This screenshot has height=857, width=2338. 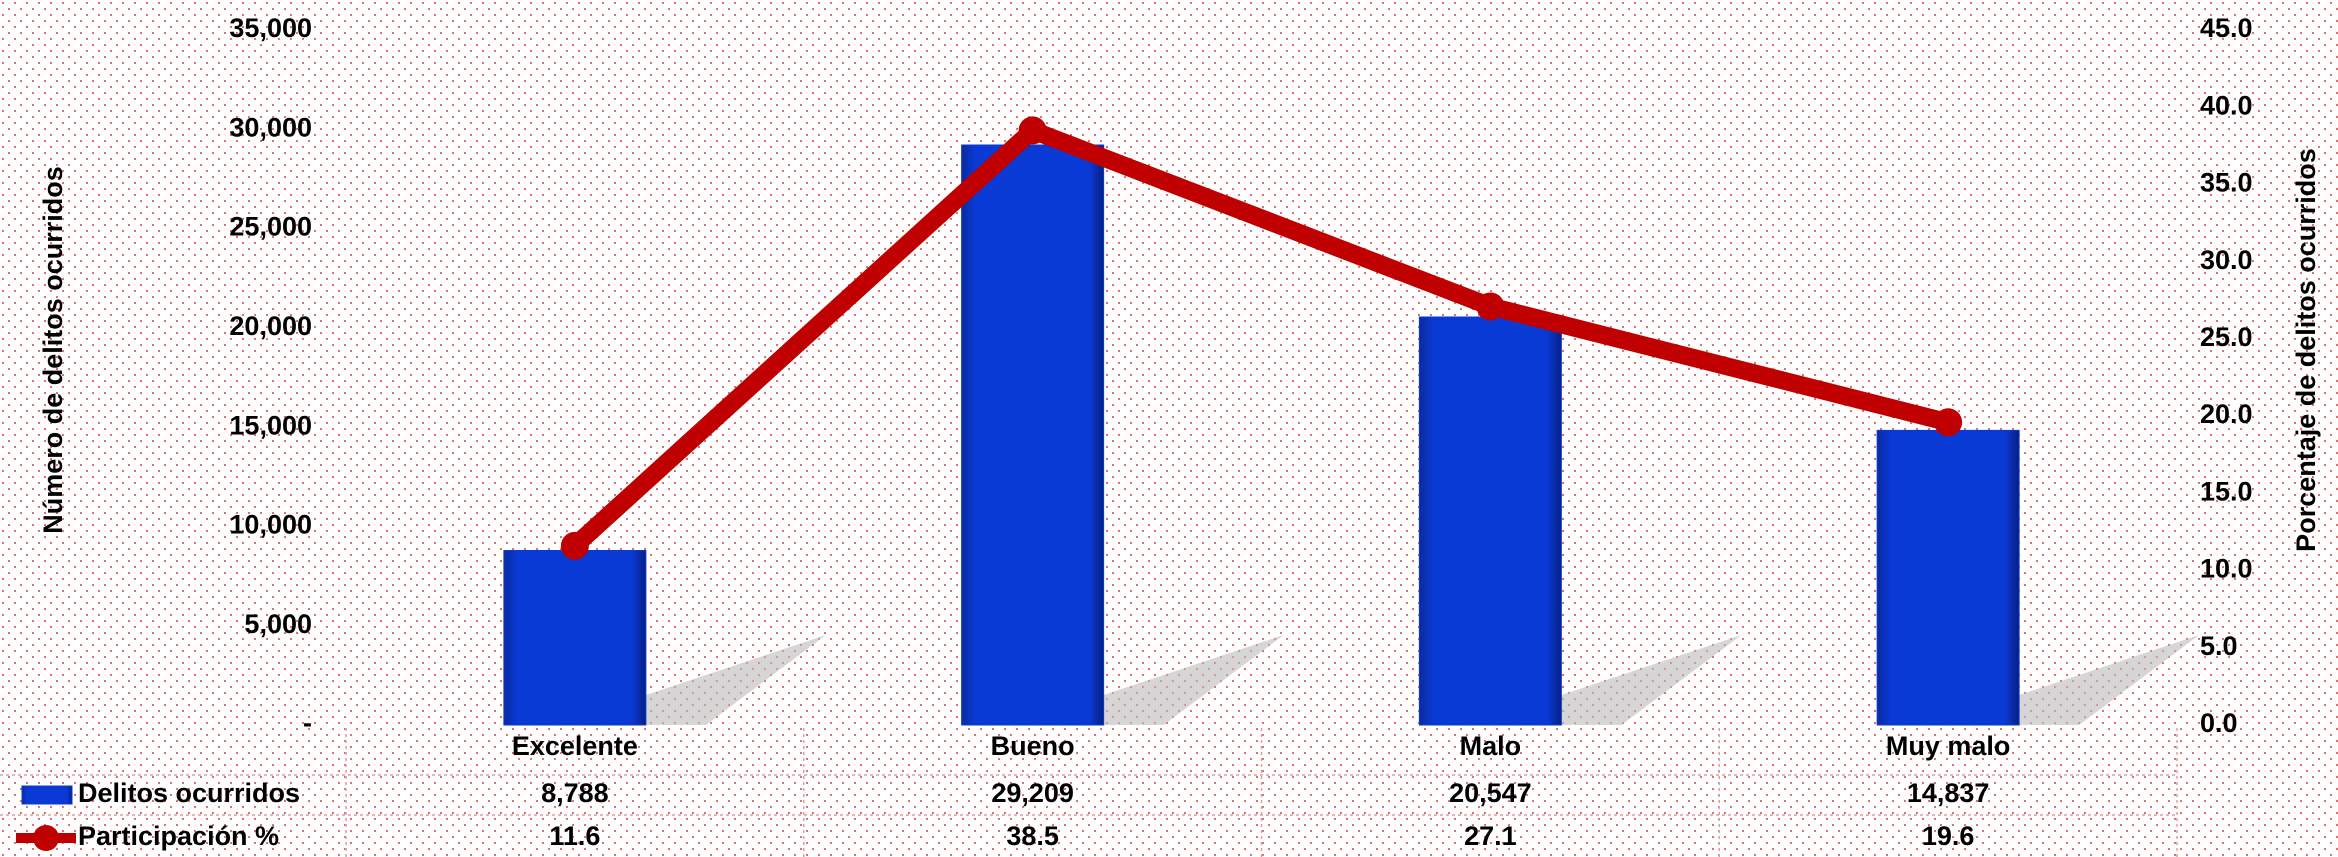 I want to click on y-tick-label: 10,000, so click(x=270, y=525).